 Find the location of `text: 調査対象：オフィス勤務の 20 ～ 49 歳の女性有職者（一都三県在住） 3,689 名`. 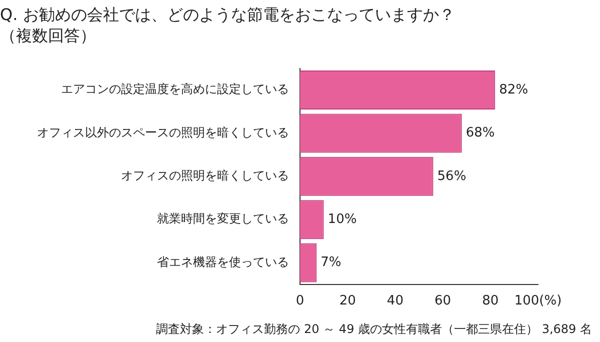

text: 調査対象：オフィス勤務の 20 ～ 49 歳の女性有職者（一都三県在住） 3,689 名 is located at coordinates (374, 329).